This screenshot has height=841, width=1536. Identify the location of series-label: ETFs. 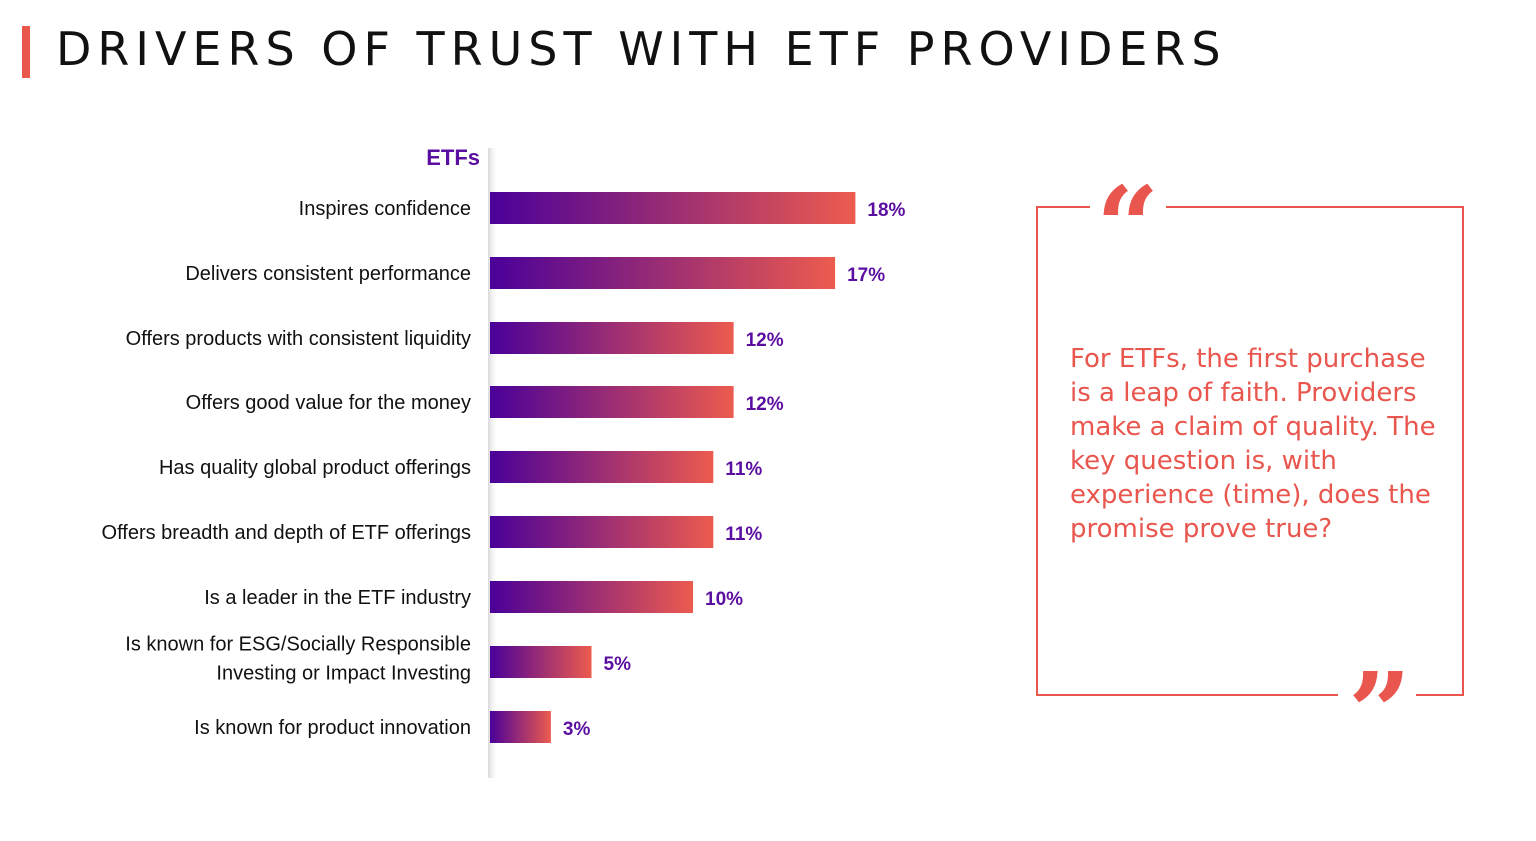
(453, 157).